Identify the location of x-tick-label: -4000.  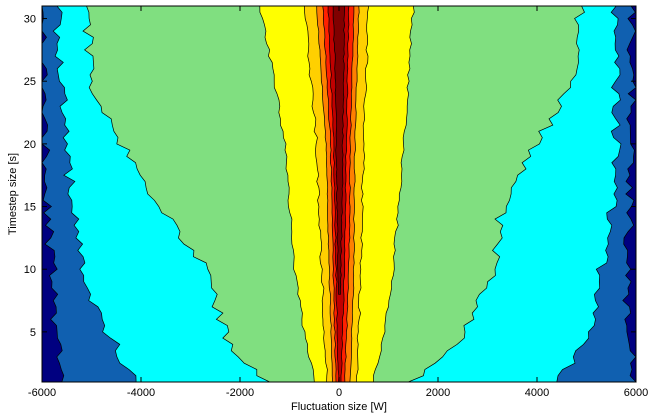
(141, 393).